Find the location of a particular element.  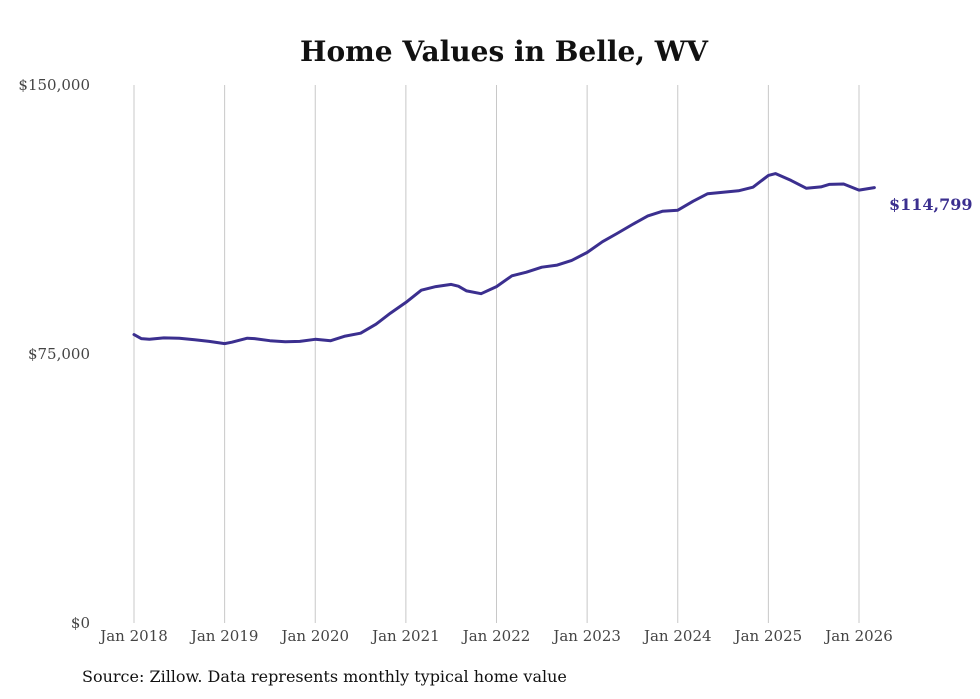

x-tick-label: Jan 2026 is located at coordinates (858, 636).